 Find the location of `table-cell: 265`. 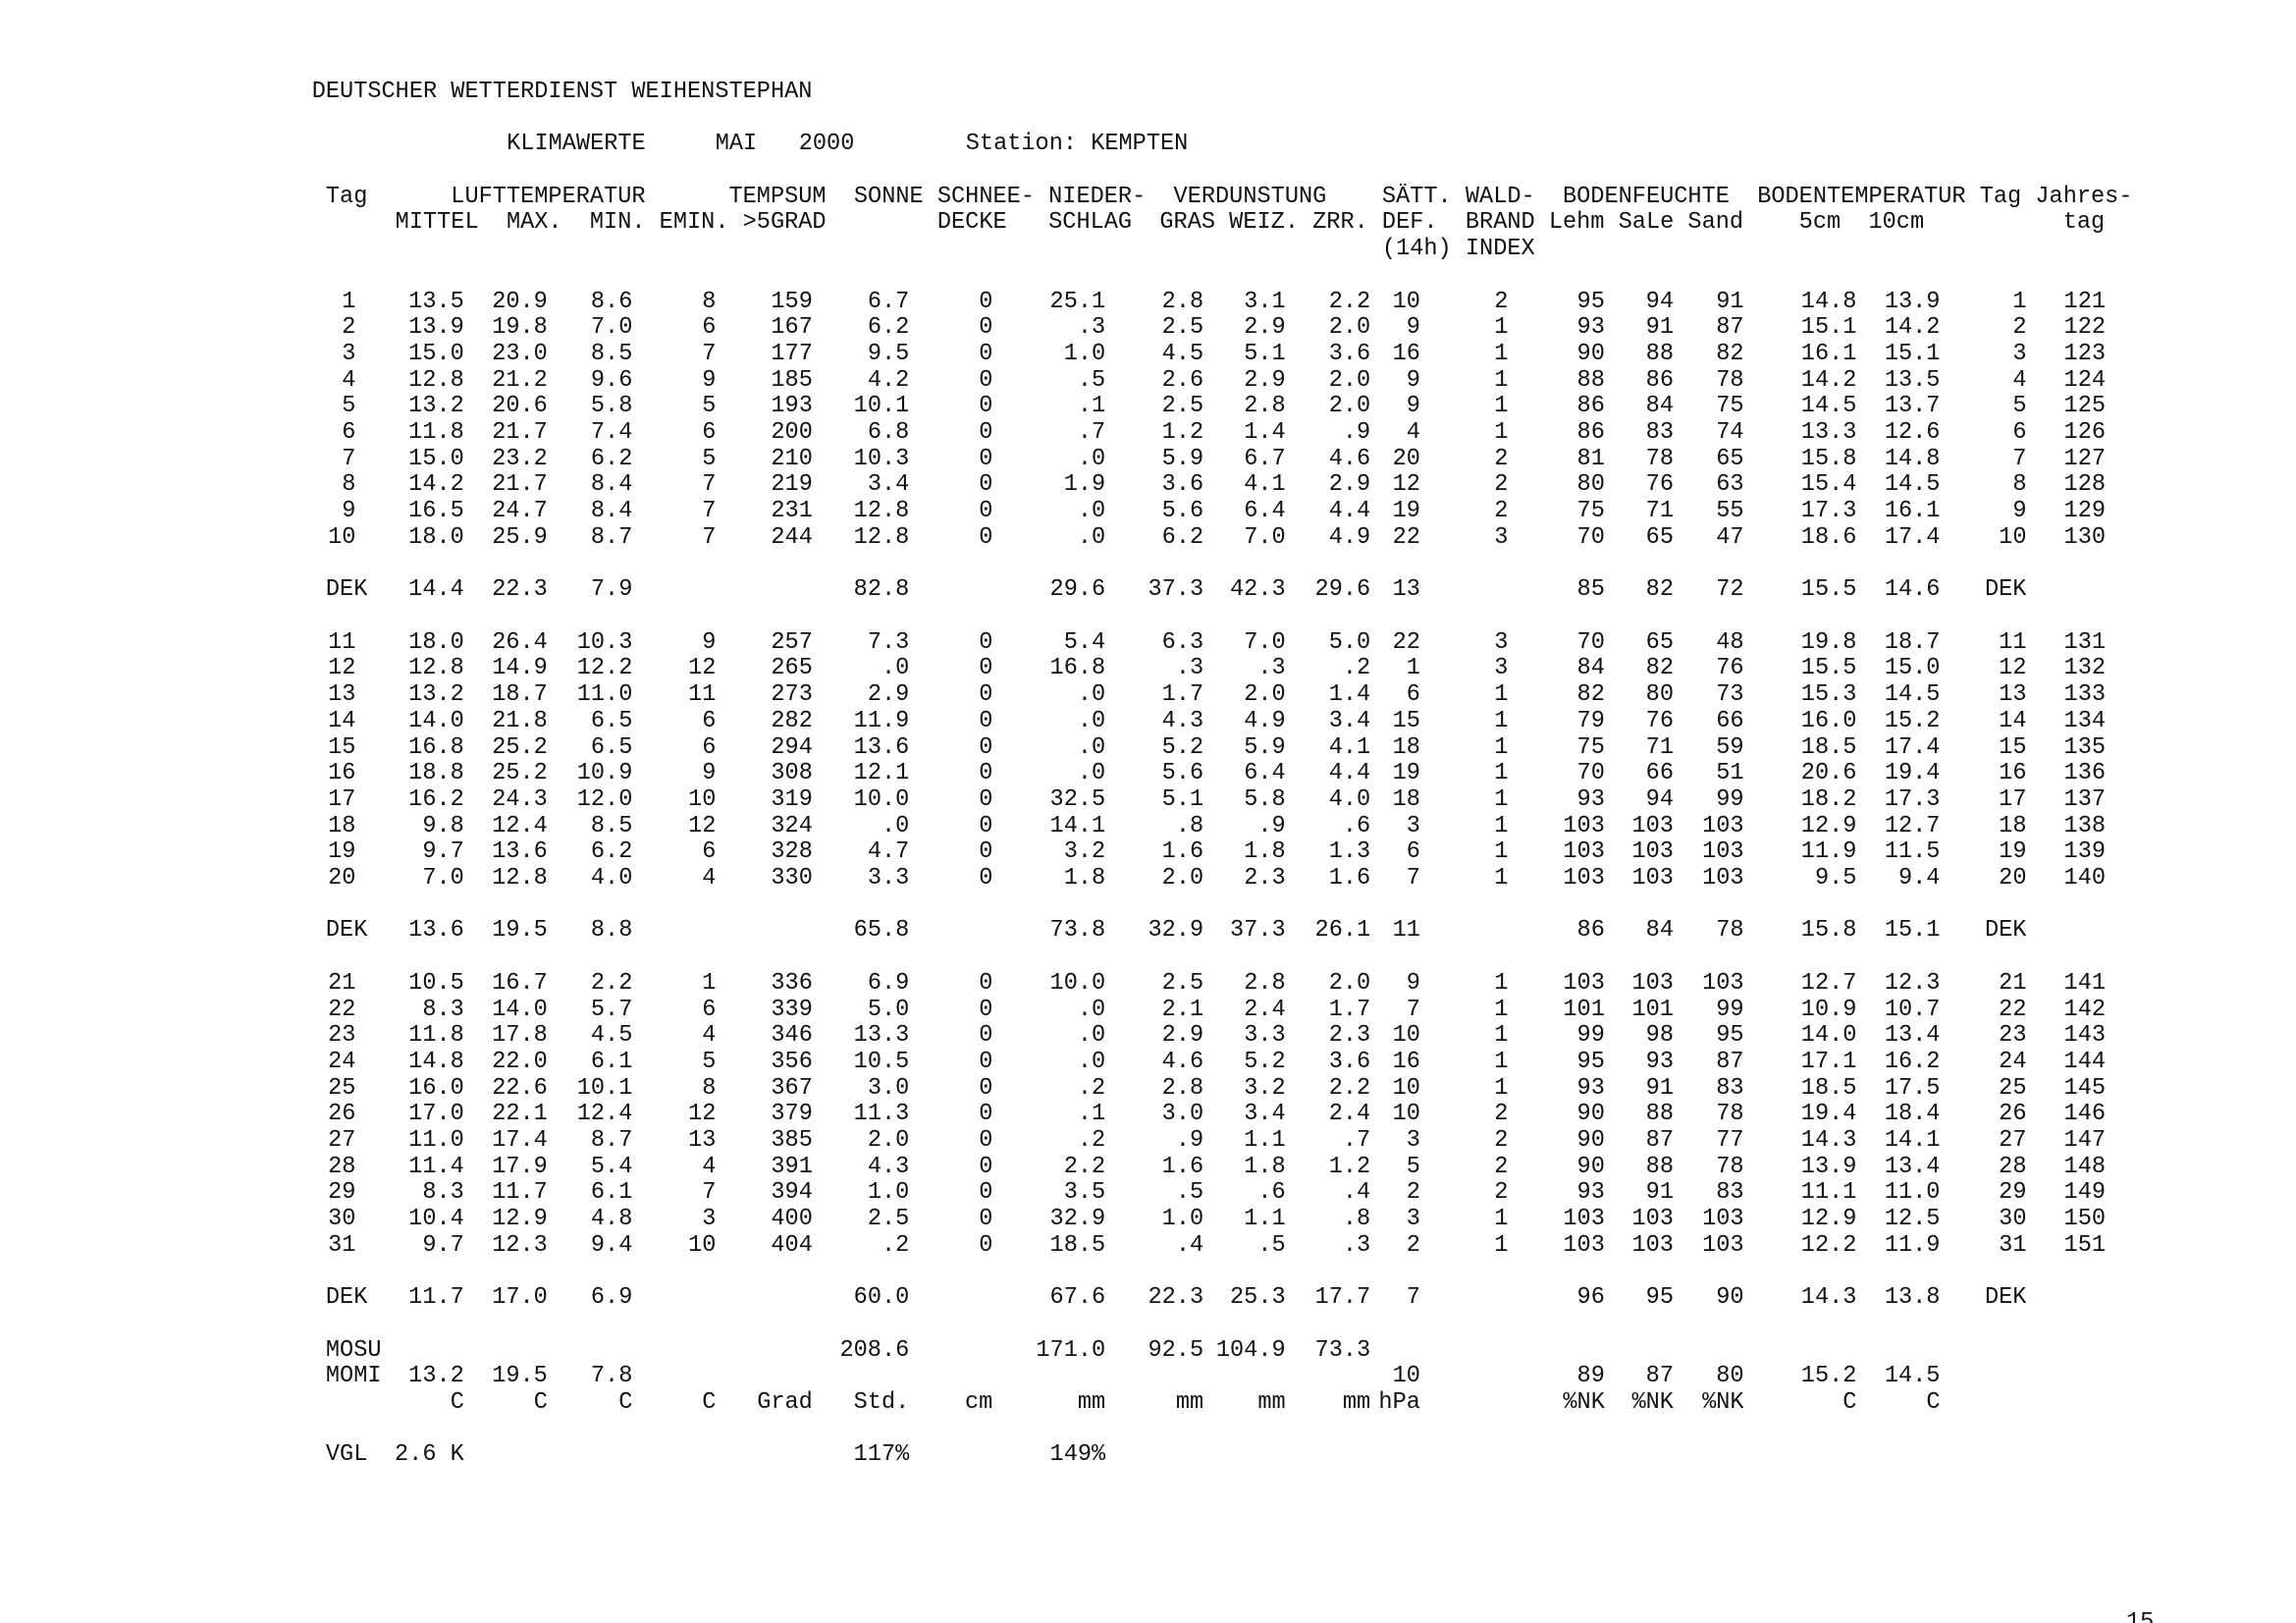

table-cell: 265 is located at coordinates (792, 668).